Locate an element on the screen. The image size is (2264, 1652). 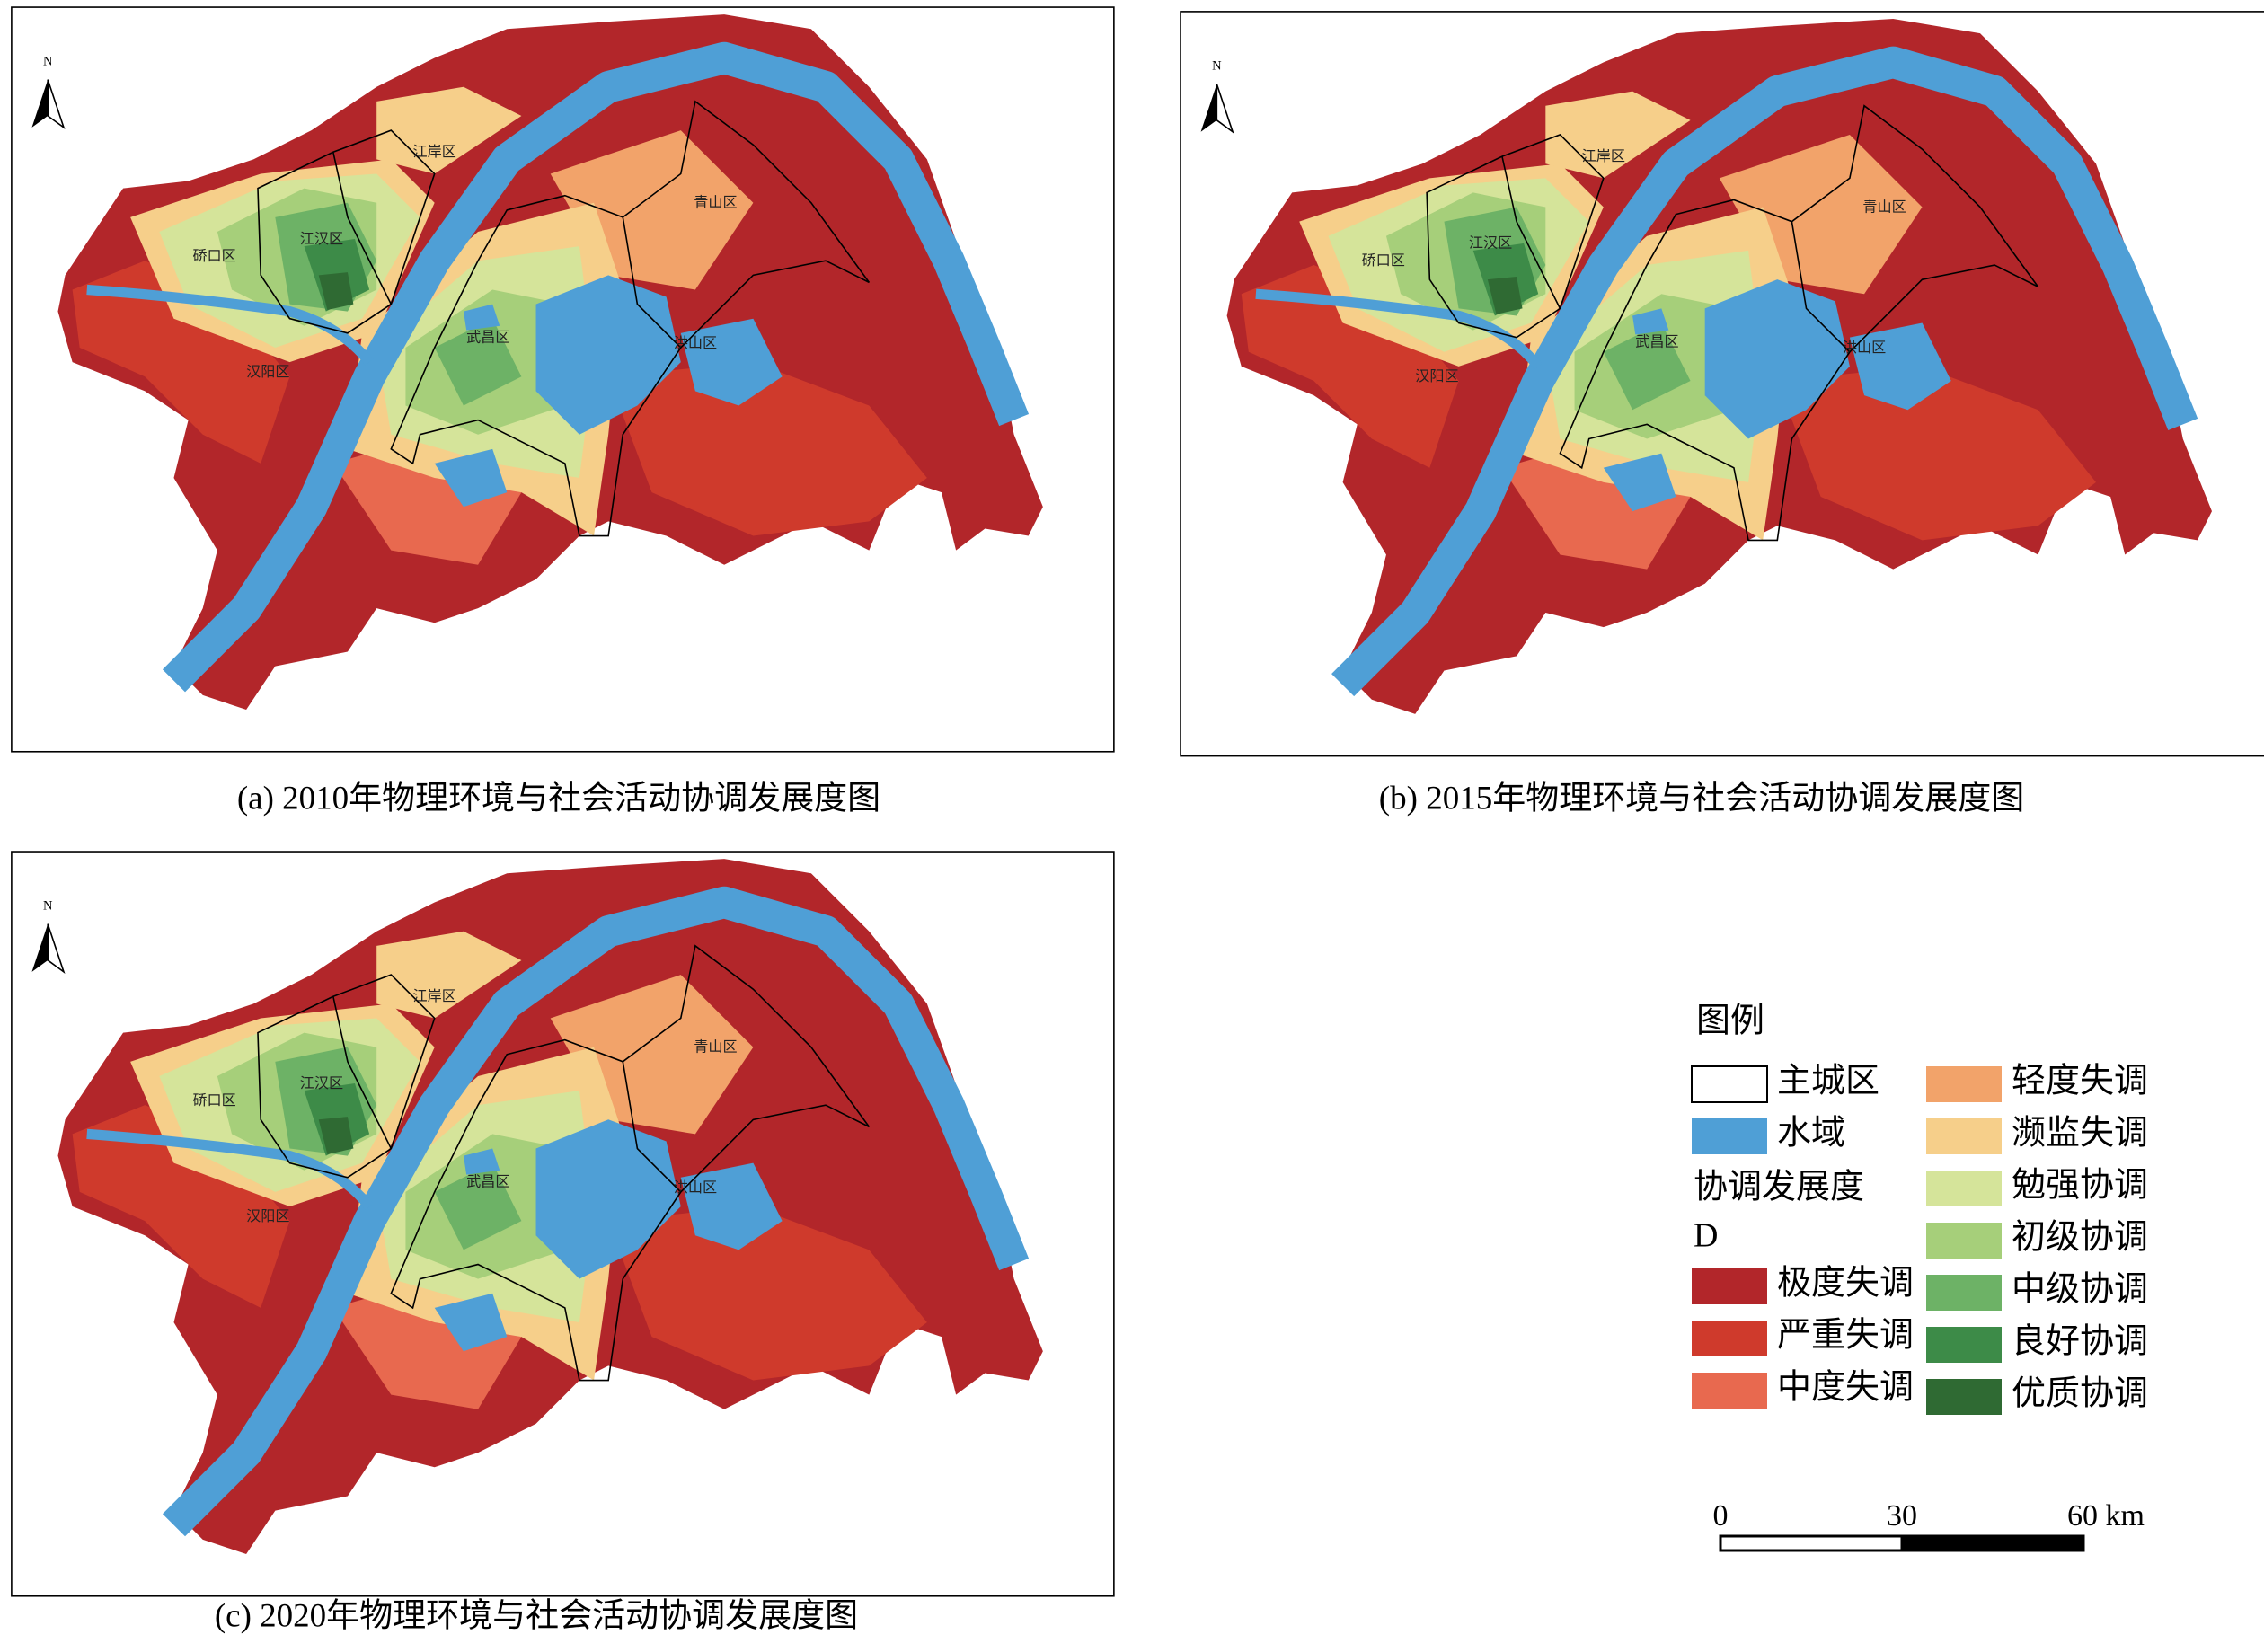
legend-title: 图例 is located at coordinates (1730, 1021).